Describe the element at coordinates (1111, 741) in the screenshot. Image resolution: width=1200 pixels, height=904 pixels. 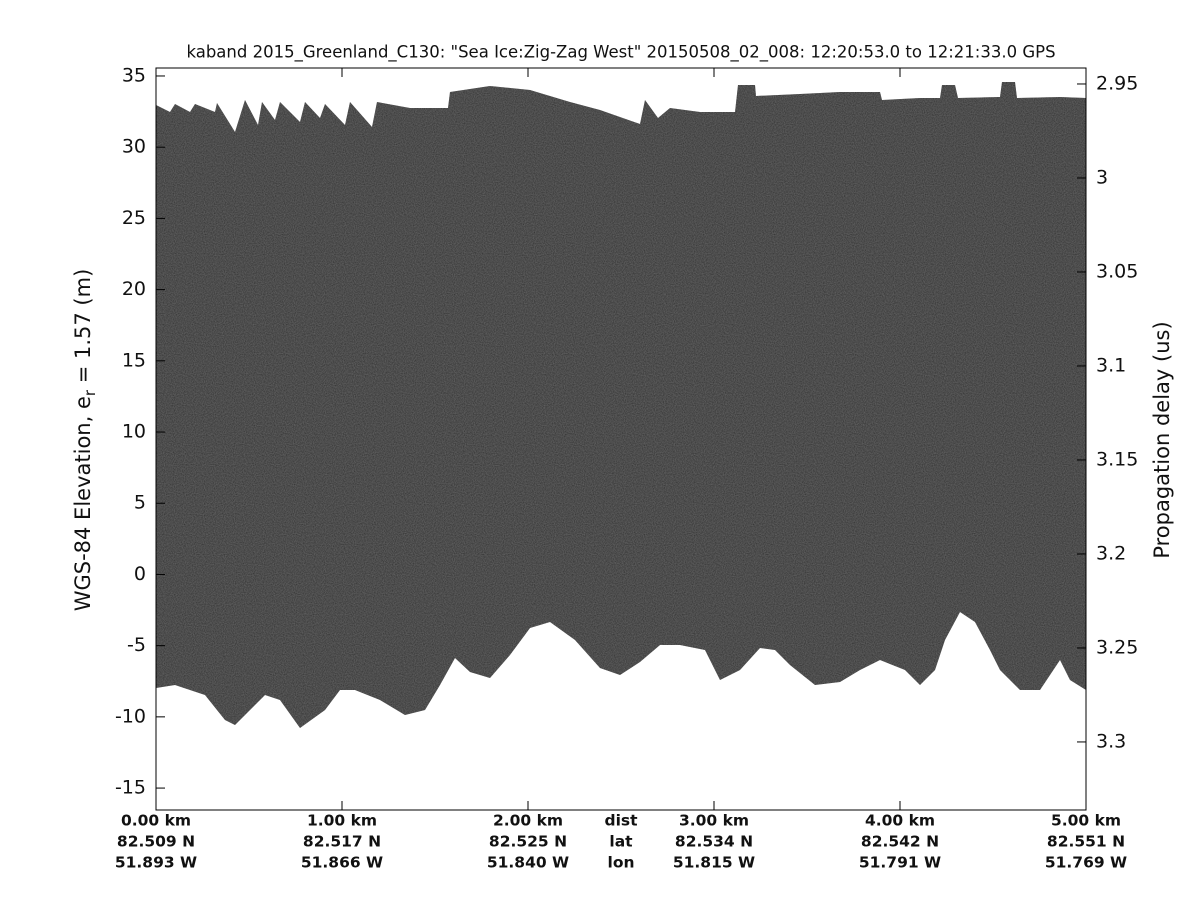
I see `y2-tick-label: 3.3` at that location.